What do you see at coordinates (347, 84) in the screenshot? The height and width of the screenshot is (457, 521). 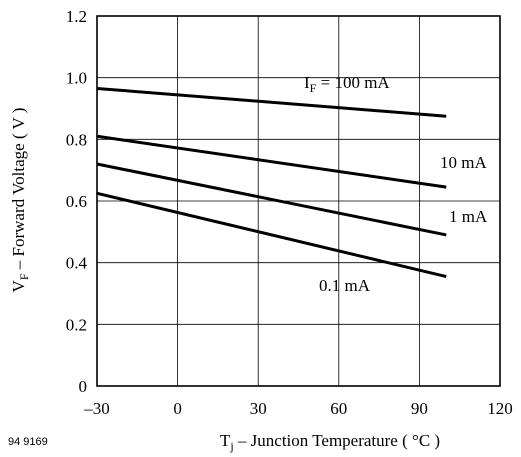 I see `series-label-100ma: IF = 100 mA` at bounding box center [347, 84].